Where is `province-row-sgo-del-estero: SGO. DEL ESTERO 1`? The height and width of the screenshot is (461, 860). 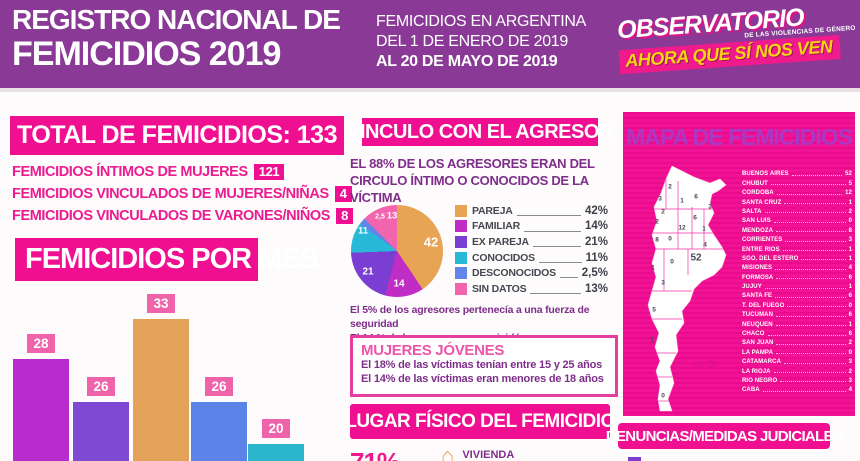 province-row-sgo-del-estero: SGO. DEL ESTERO 1 is located at coordinates (797, 257).